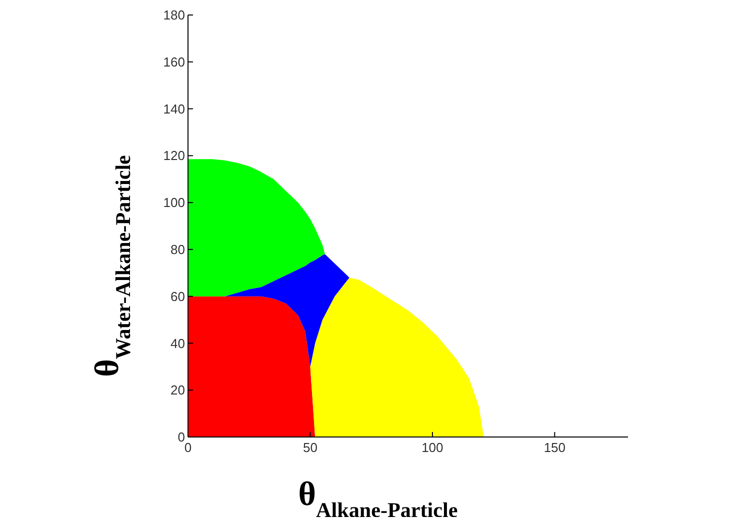  What do you see at coordinates (174, 108) in the screenshot?
I see `y-tick-label: 140` at bounding box center [174, 108].